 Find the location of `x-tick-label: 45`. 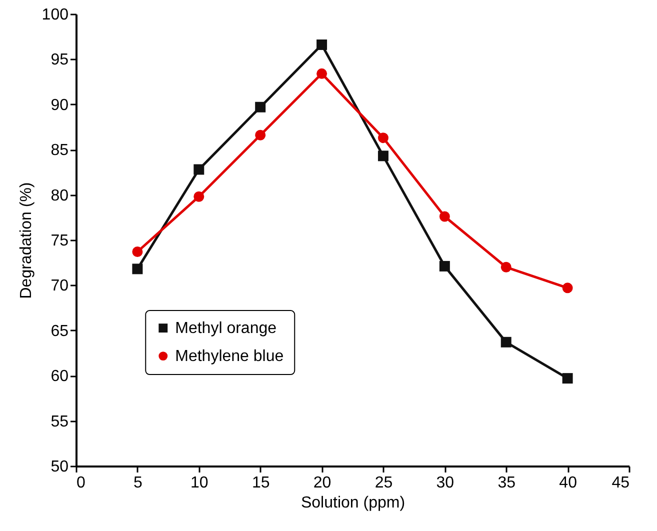

x-tick-label: 45 is located at coordinates (621, 483).